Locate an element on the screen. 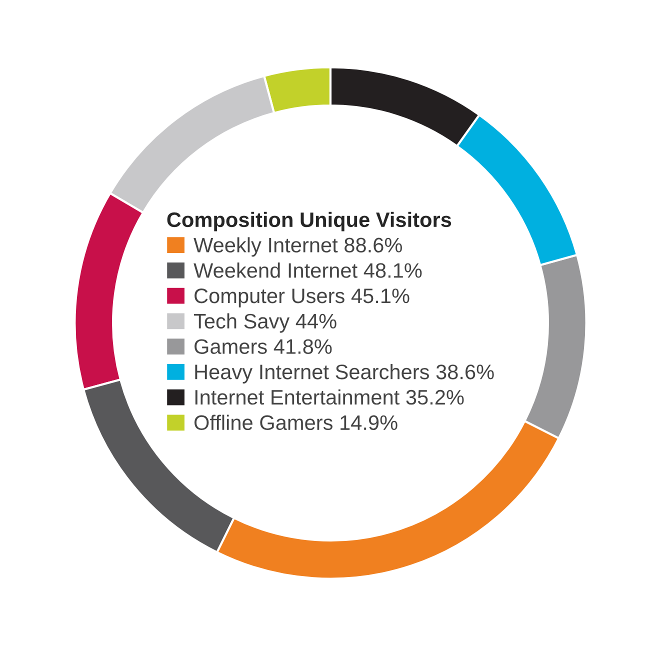 Image resolution: width=661 pixels, height=646 pixels. legend-label: Tech Savy 44% is located at coordinates (265, 323).